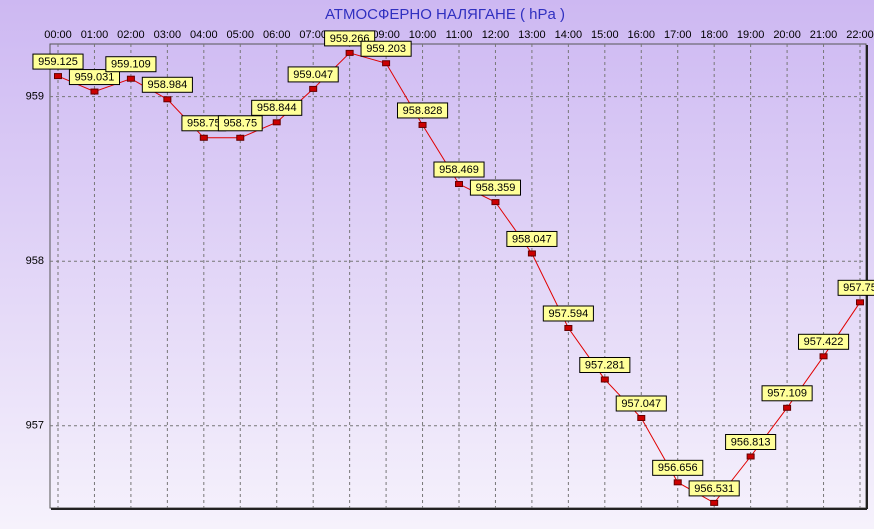 The image size is (874, 529). What do you see at coordinates (35, 426) in the screenshot?
I see `y-tick-label: 957` at bounding box center [35, 426].